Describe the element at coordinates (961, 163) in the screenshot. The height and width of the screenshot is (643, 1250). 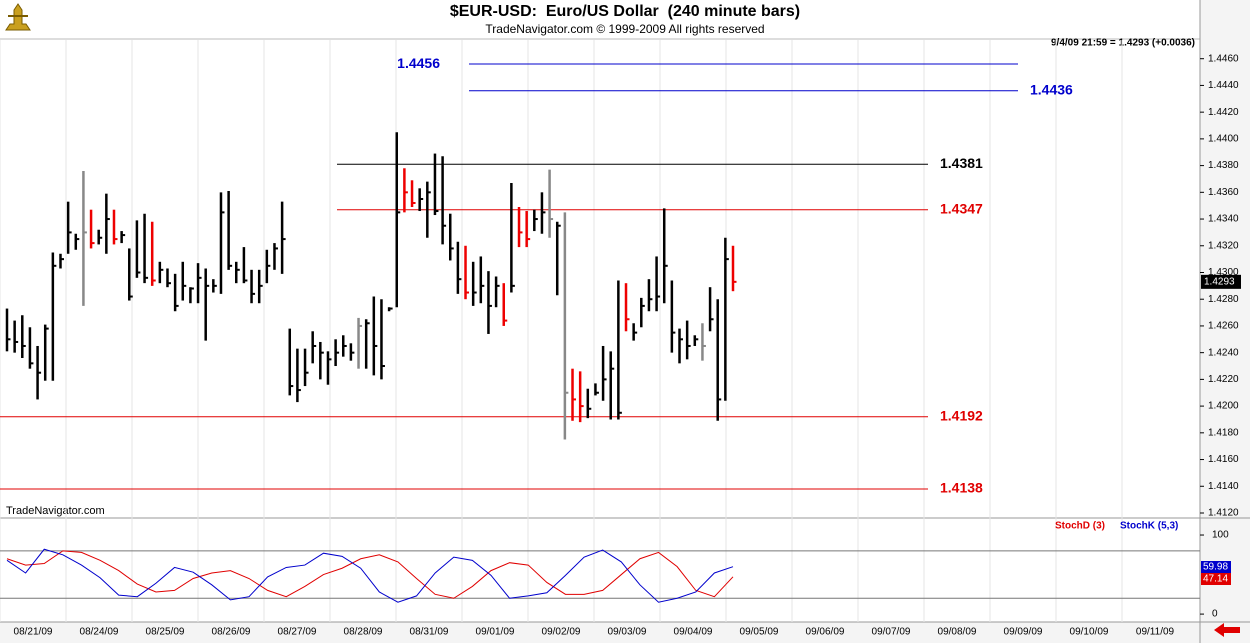
I see `level-label: 1.4381` at that location.